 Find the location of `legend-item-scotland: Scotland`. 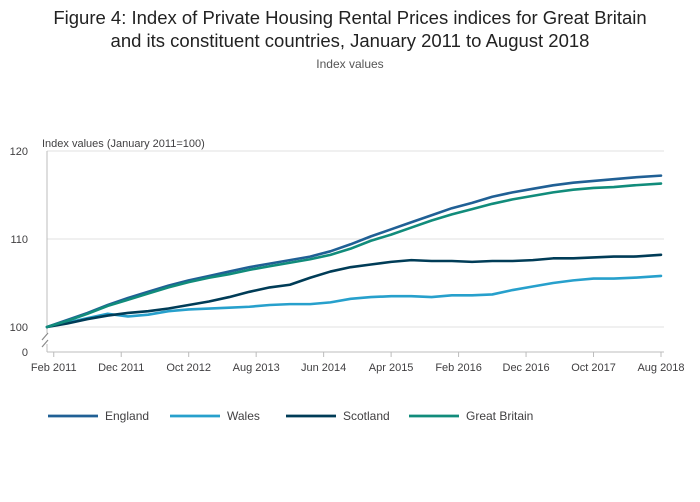

legend-item-scotland: Scotland is located at coordinates (338, 416).